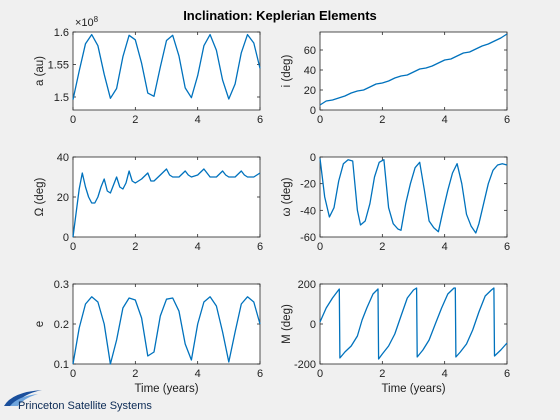 This screenshot has height=420, width=560. What do you see at coordinates (40, 197) in the screenshot?
I see `y-axis-label: Ω (deg)` at bounding box center [40, 197].